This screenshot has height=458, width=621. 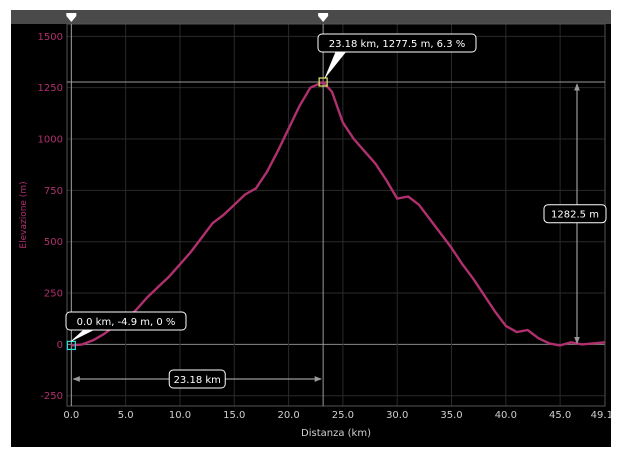 I want to click on y-tick-label: 1500, so click(x=50, y=37).